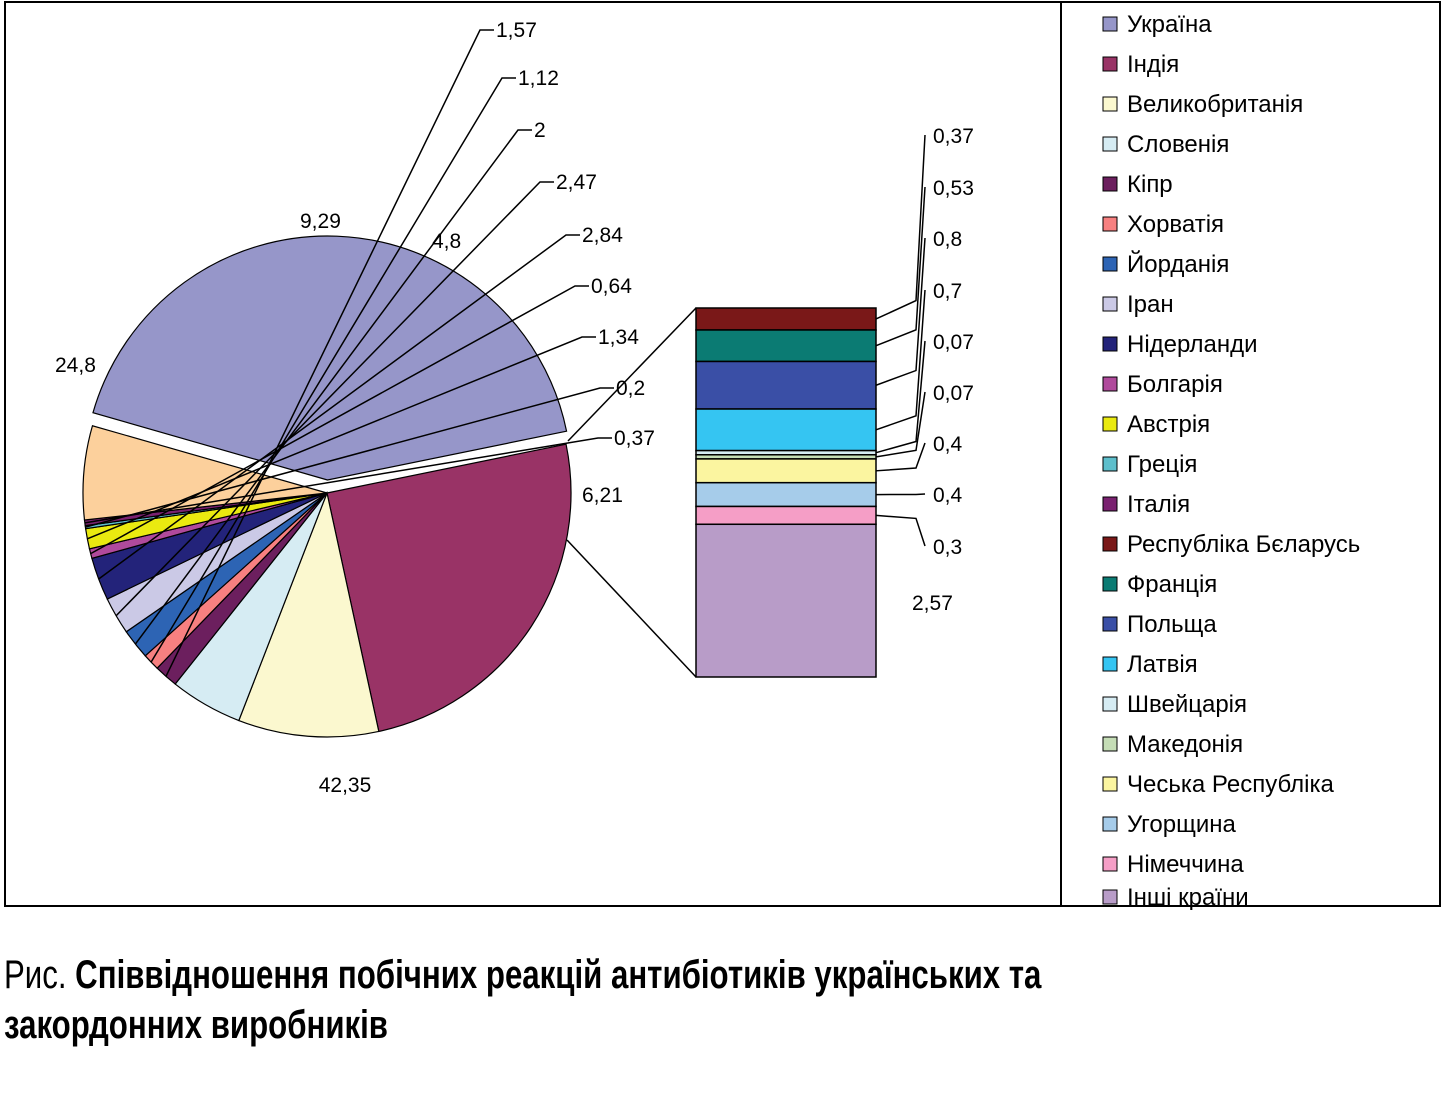 Image resolution: width=1443 pixels, height=1095 pixels. What do you see at coordinates (1110, 144) in the screenshot?
I see `legend-swatch-словенія` at bounding box center [1110, 144].